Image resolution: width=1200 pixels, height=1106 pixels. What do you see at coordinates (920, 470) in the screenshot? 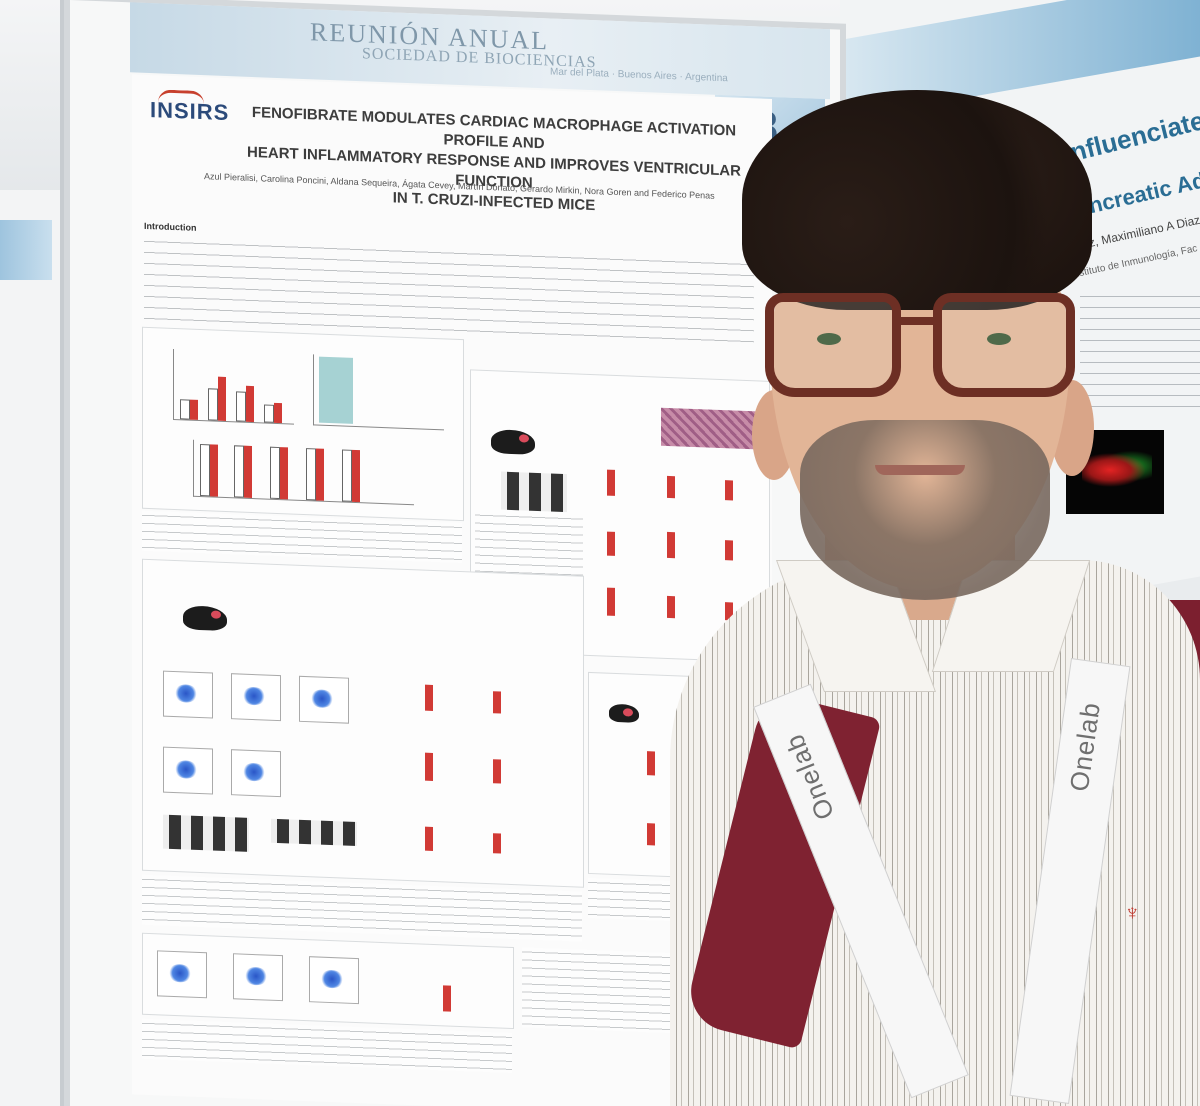
I see `mouth` at bounding box center [920, 470].